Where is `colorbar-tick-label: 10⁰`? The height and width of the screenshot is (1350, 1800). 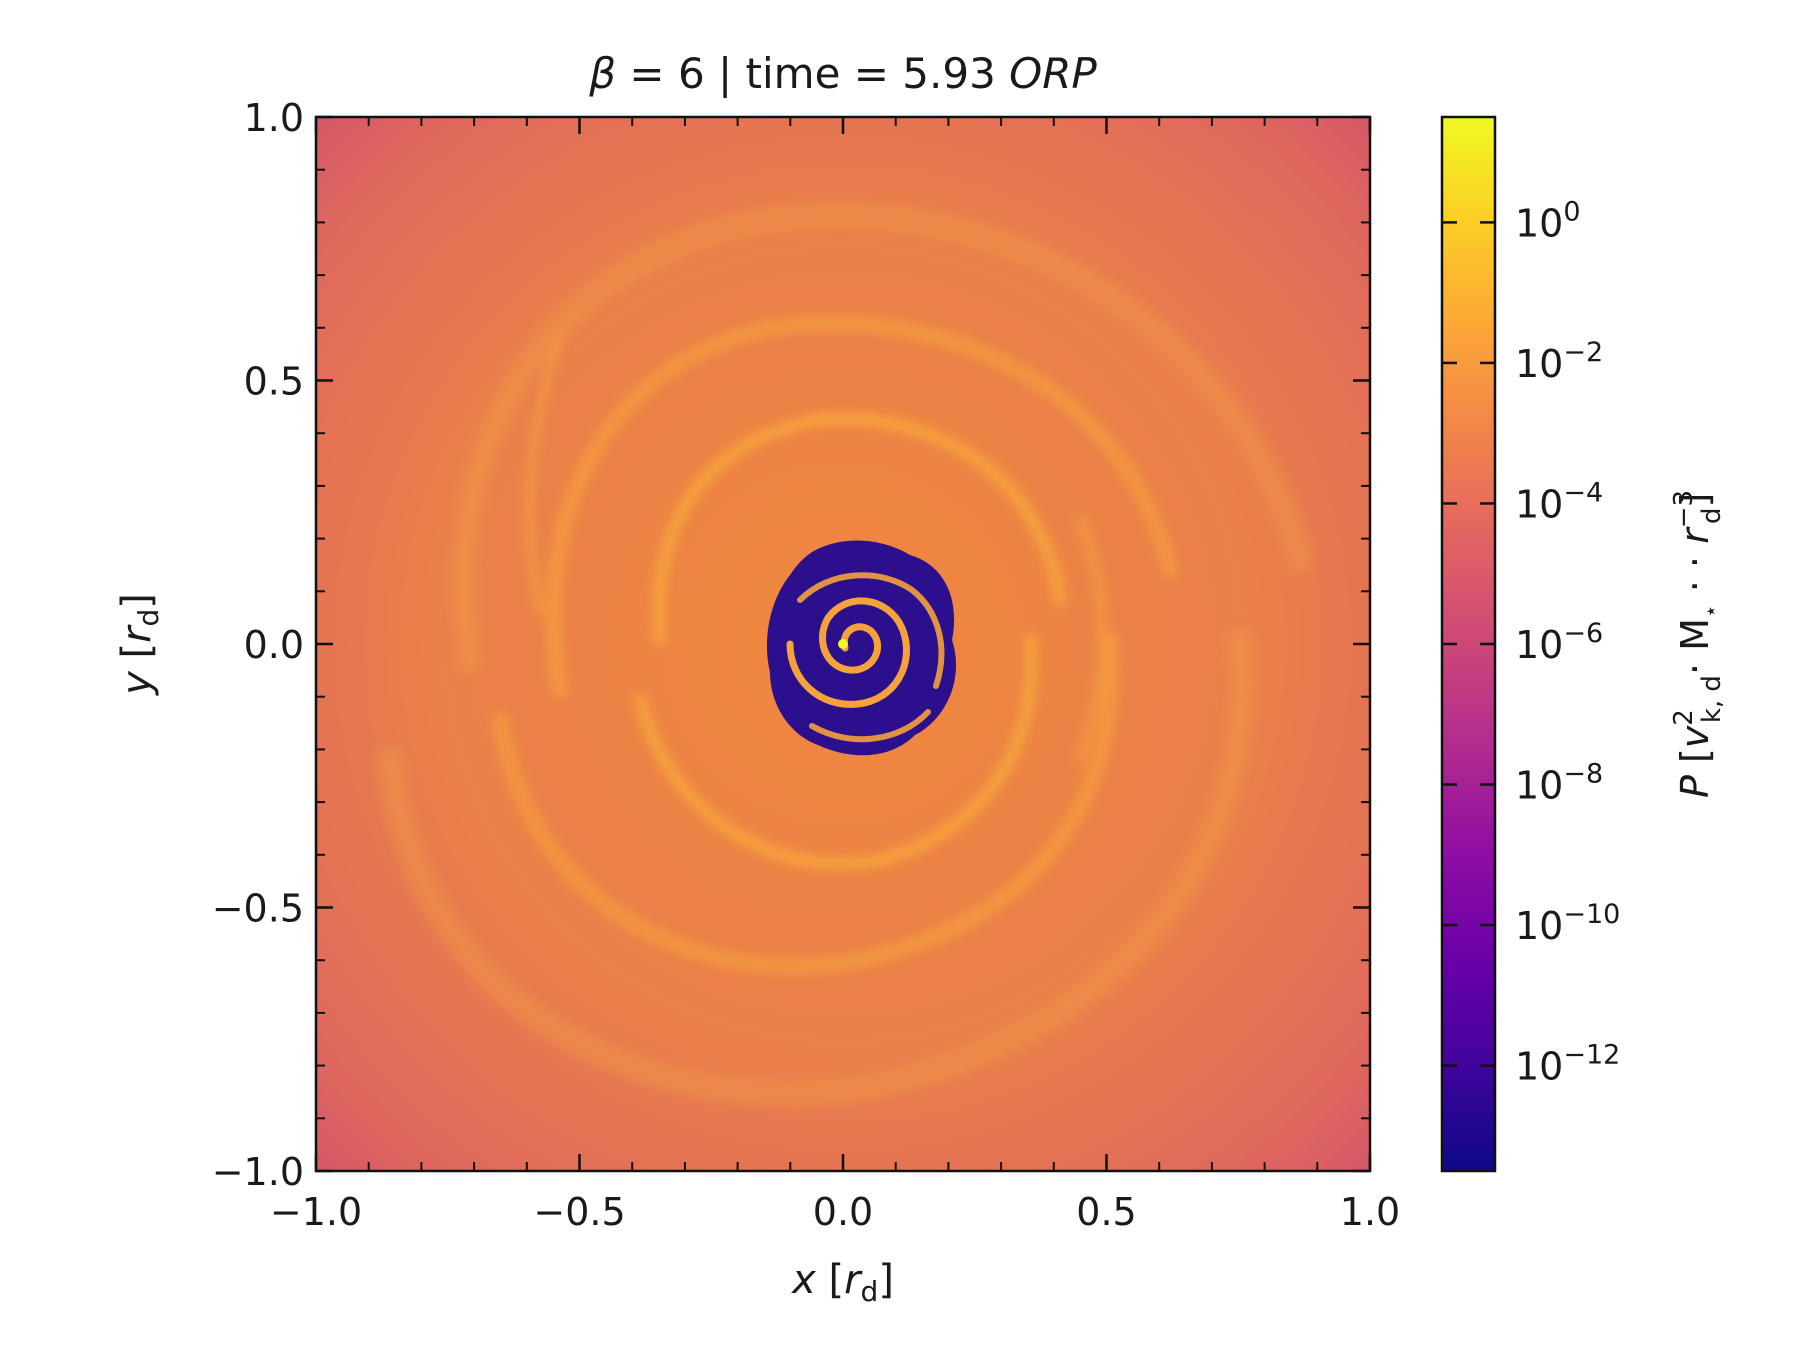 colorbar-tick-label: 10⁰ is located at coordinates (1548, 220).